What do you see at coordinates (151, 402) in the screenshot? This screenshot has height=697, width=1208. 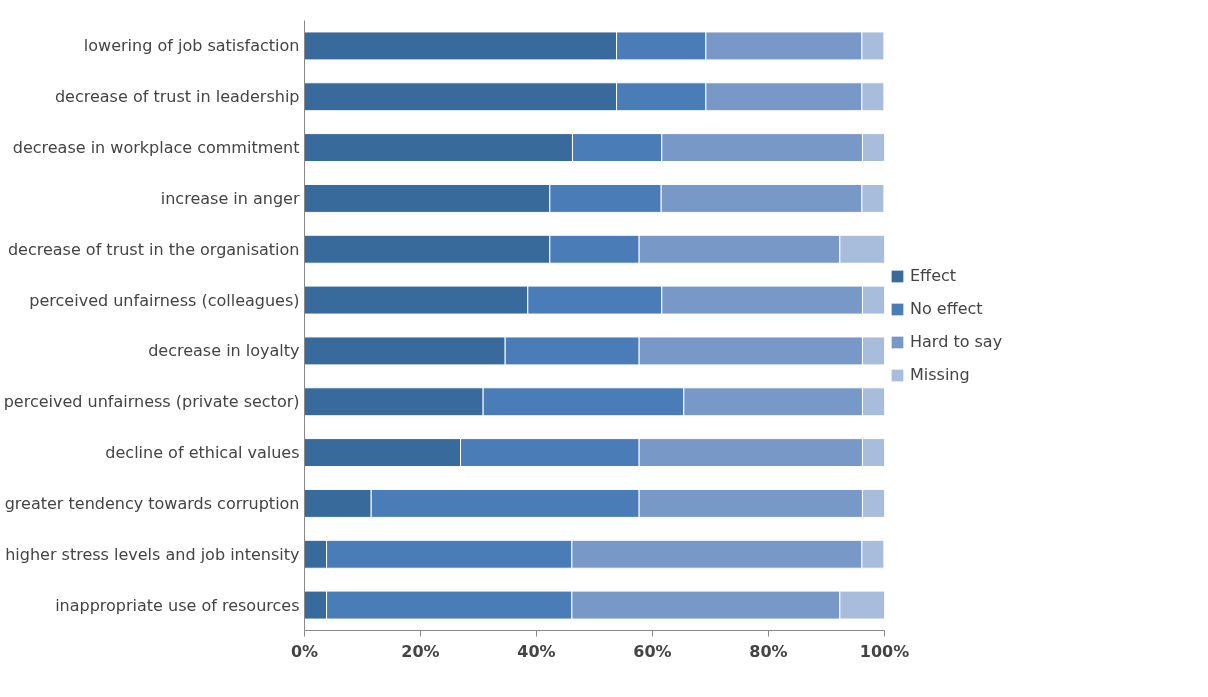 I see `y-tick-label: perceived unfairness (private sector)` at bounding box center [151, 402].